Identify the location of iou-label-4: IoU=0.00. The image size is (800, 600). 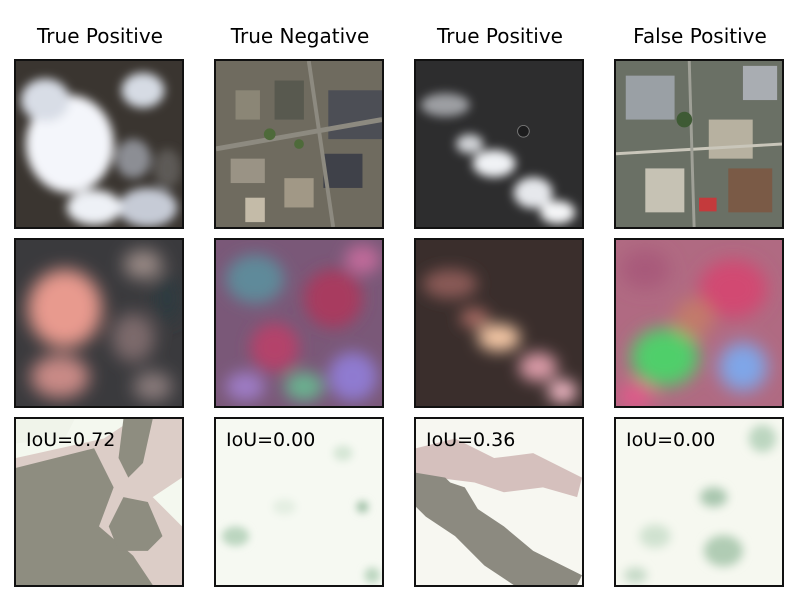
(671, 440).